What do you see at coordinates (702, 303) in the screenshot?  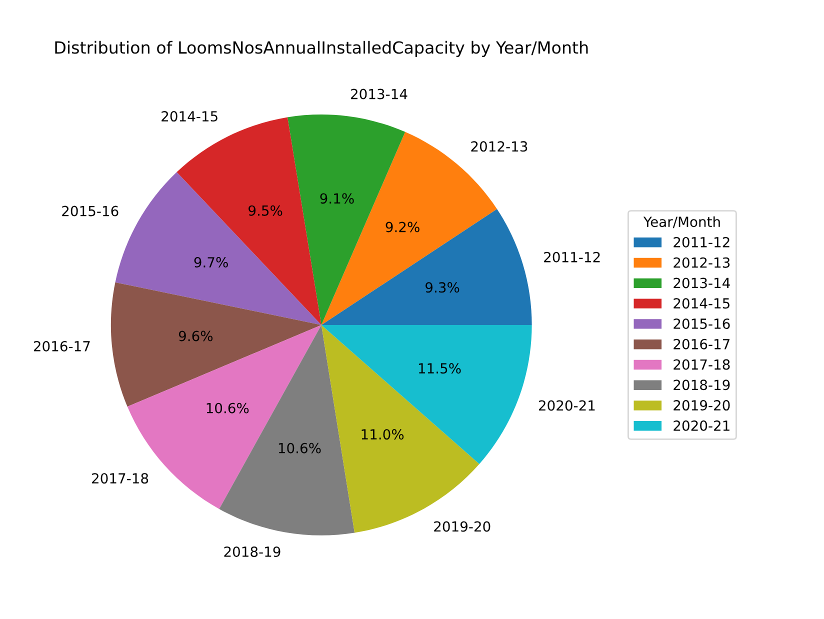 I see `legend-label: 2014-15` at bounding box center [702, 303].